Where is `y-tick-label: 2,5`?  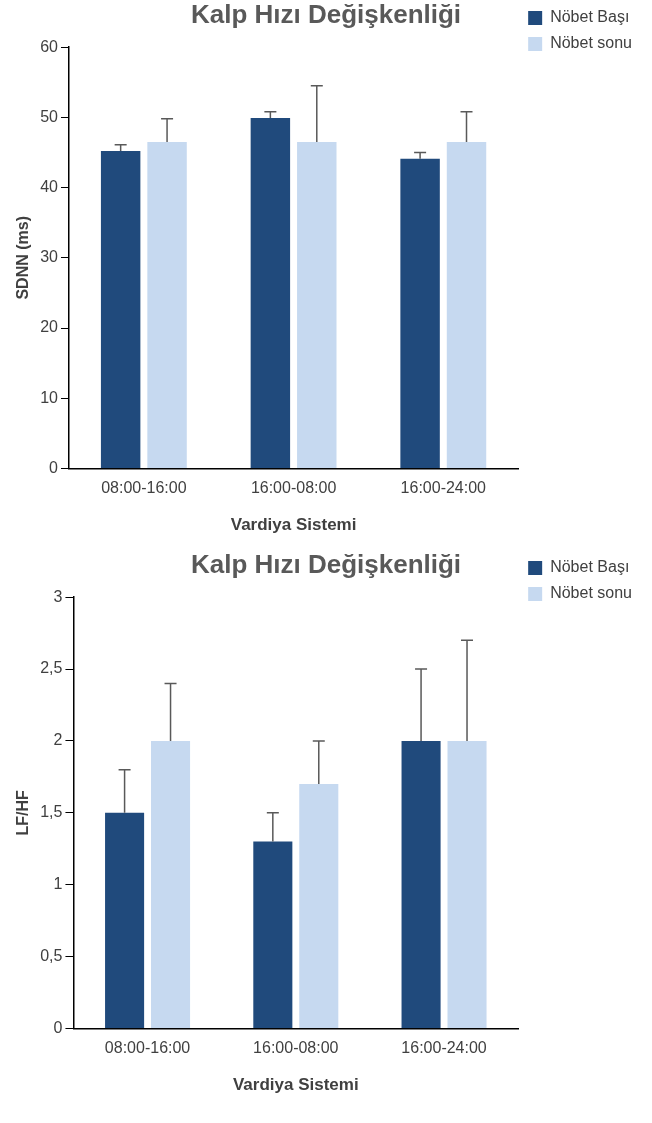
y-tick-label: 2,5 is located at coordinates (51, 668).